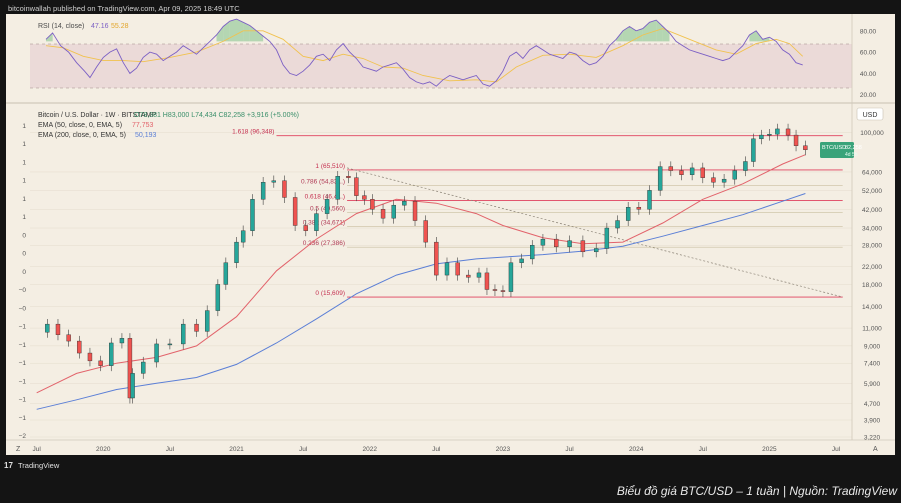  Describe the element at coordinates (236, 449) in the screenshot. I see `time-axis-tick: 2021` at that location.